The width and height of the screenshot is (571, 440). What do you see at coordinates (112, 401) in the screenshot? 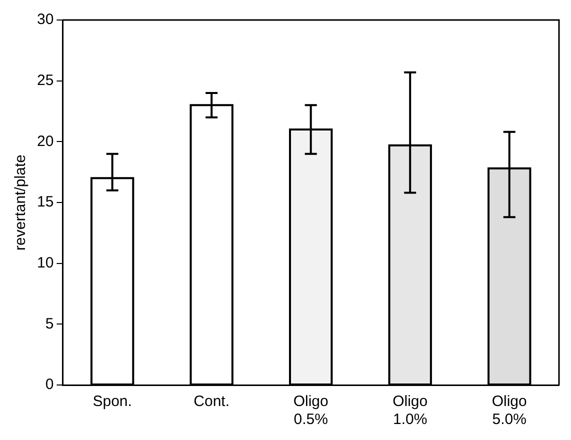
I see `x-tick-label: Spon.` at bounding box center [112, 401].